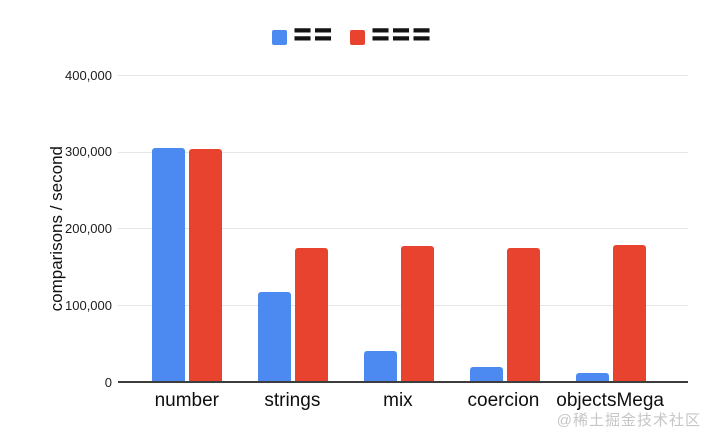  What do you see at coordinates (88, 75) in the screenshot?
I see `y-tick-400000: 400,000` at bounding box center [88, 75].